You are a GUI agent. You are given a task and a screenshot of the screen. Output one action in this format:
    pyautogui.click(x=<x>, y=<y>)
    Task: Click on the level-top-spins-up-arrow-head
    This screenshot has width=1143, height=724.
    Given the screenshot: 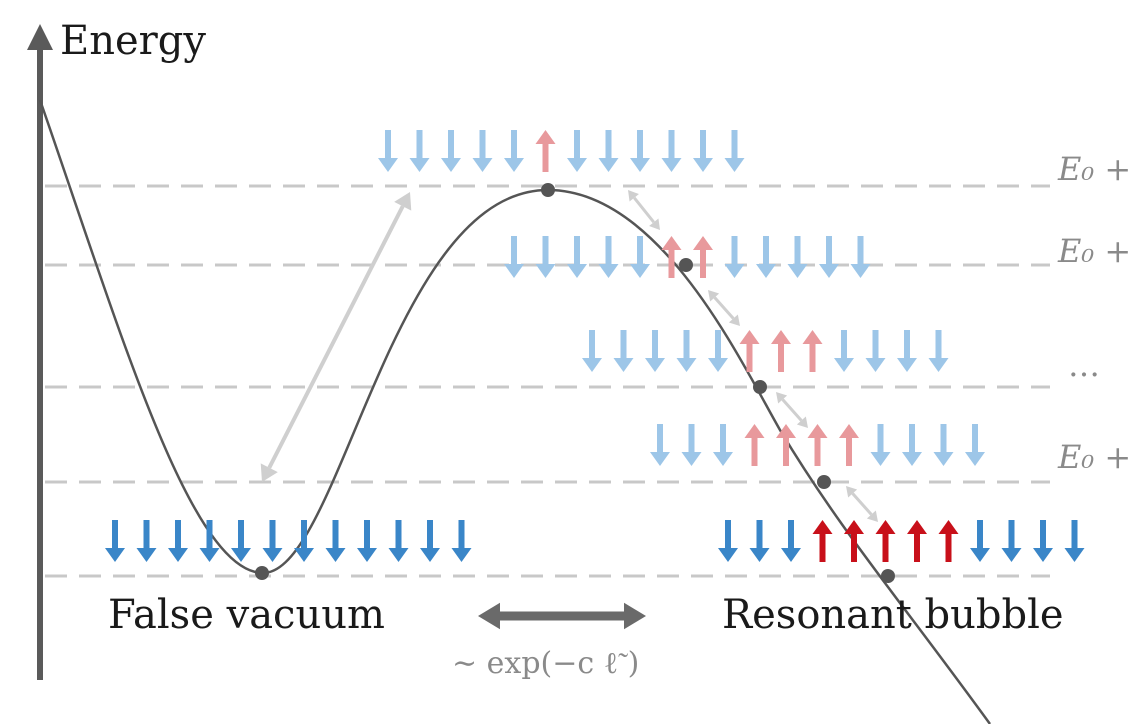 What is the action you would take?
    pyautogui.click(x=545, y=137)
    